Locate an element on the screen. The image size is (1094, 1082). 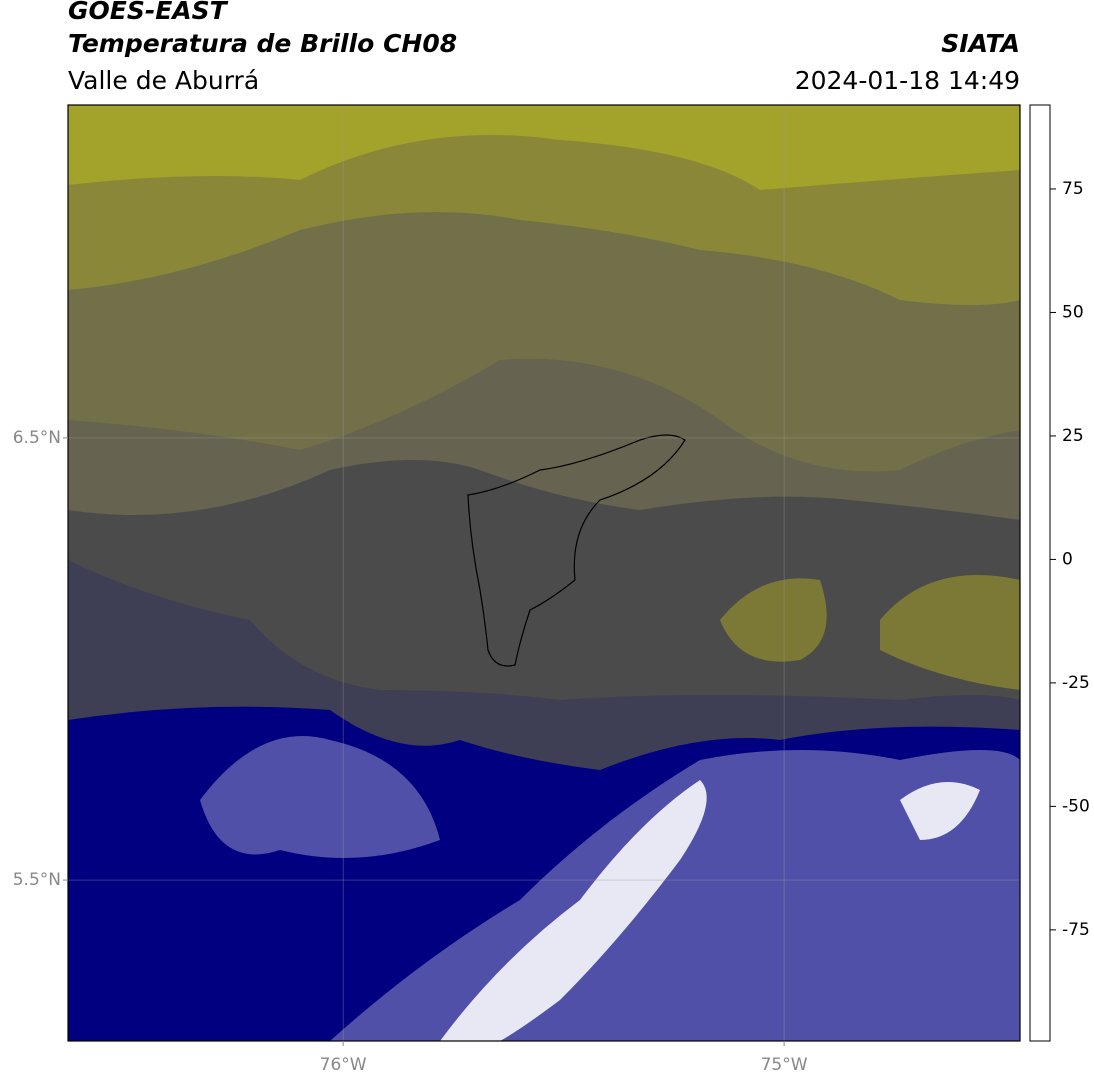
colorbar is located at coordinates (1040, 573).